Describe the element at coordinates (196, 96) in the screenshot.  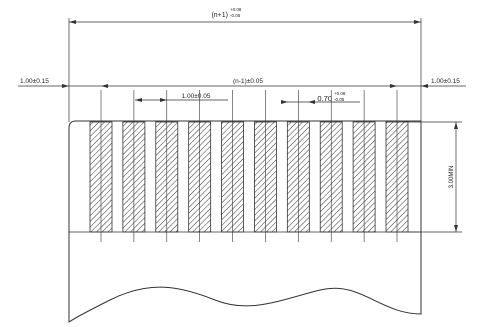
I see `pitch-label: 1.00±0.05` at that location.